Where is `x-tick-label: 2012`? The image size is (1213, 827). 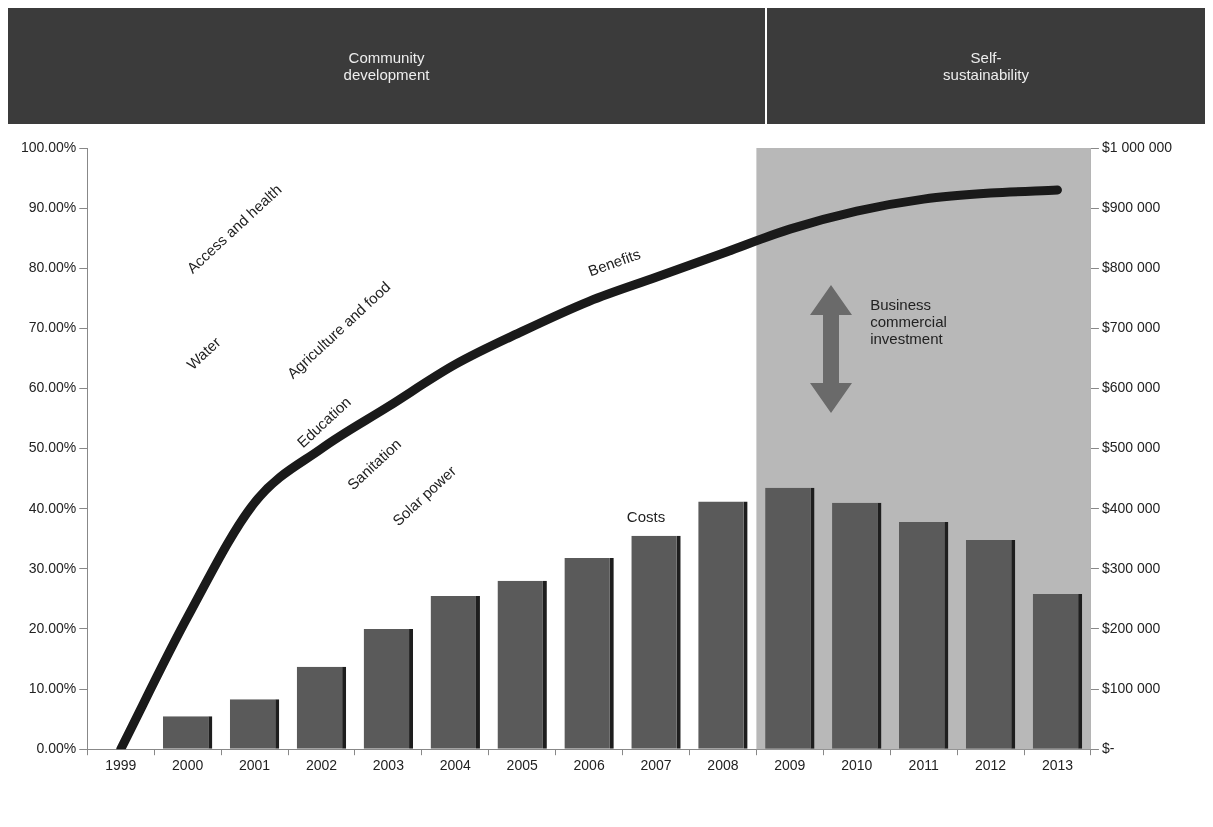 x-tick-label: 2012 is located at coordinates (990, 765).